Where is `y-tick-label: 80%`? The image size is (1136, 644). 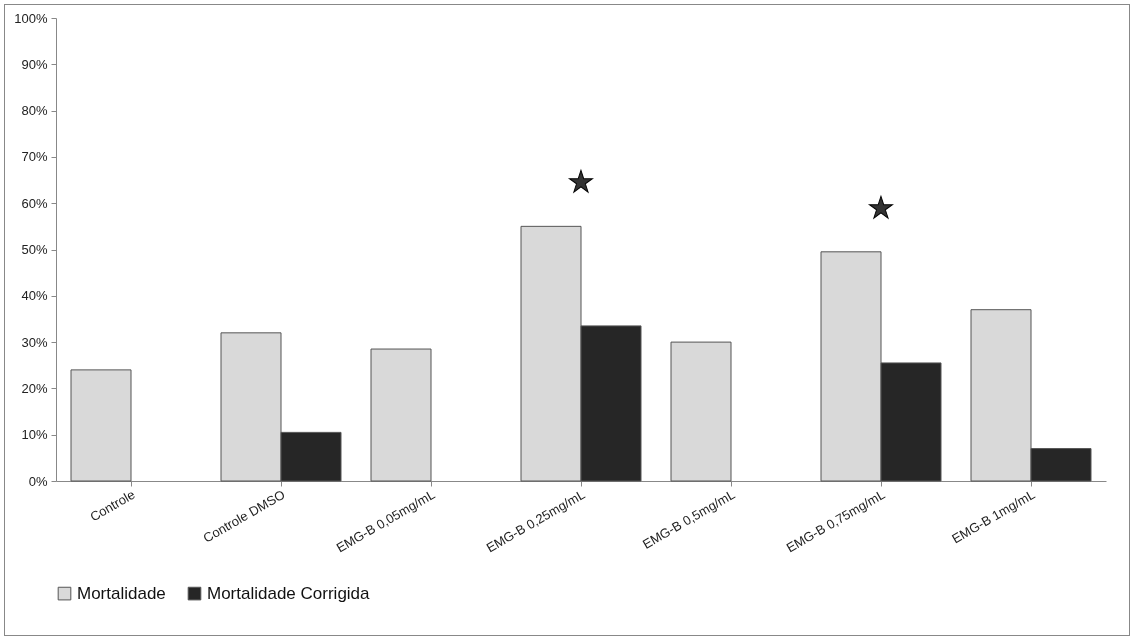
y-tick-label: 80% is located at coordinates (34, 111).